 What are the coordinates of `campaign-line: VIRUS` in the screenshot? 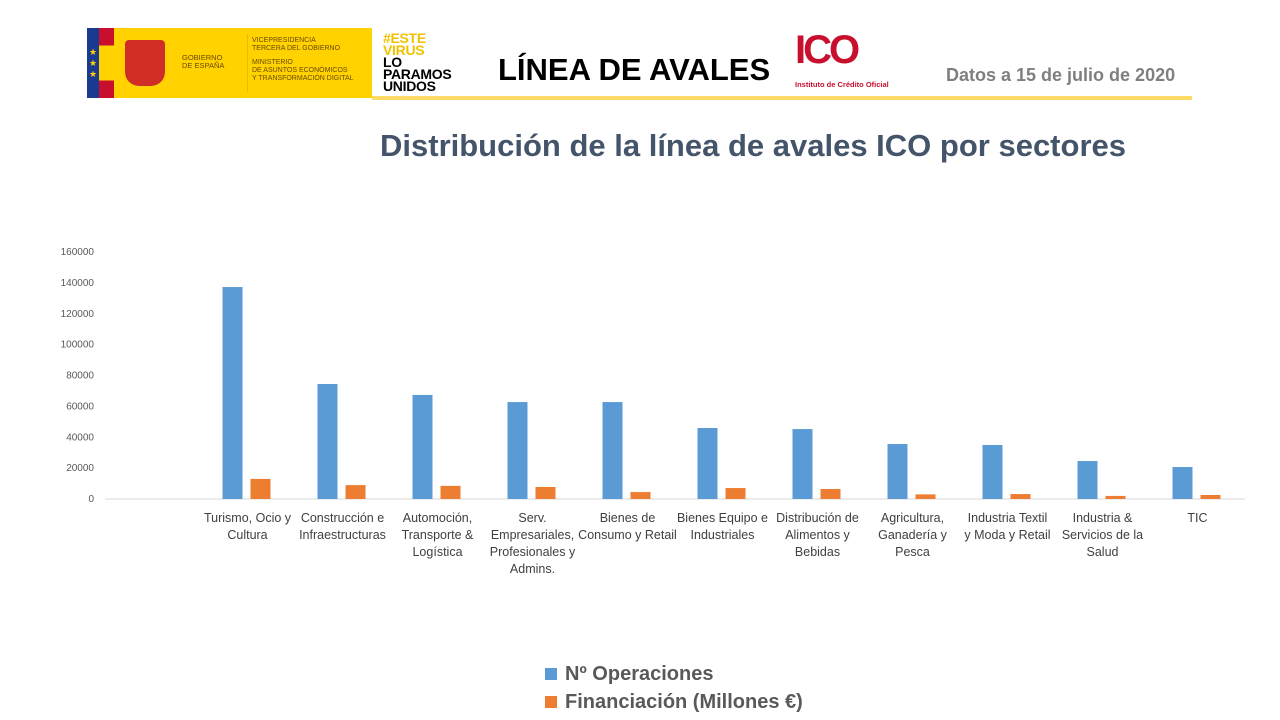 It's located at (404, 50).